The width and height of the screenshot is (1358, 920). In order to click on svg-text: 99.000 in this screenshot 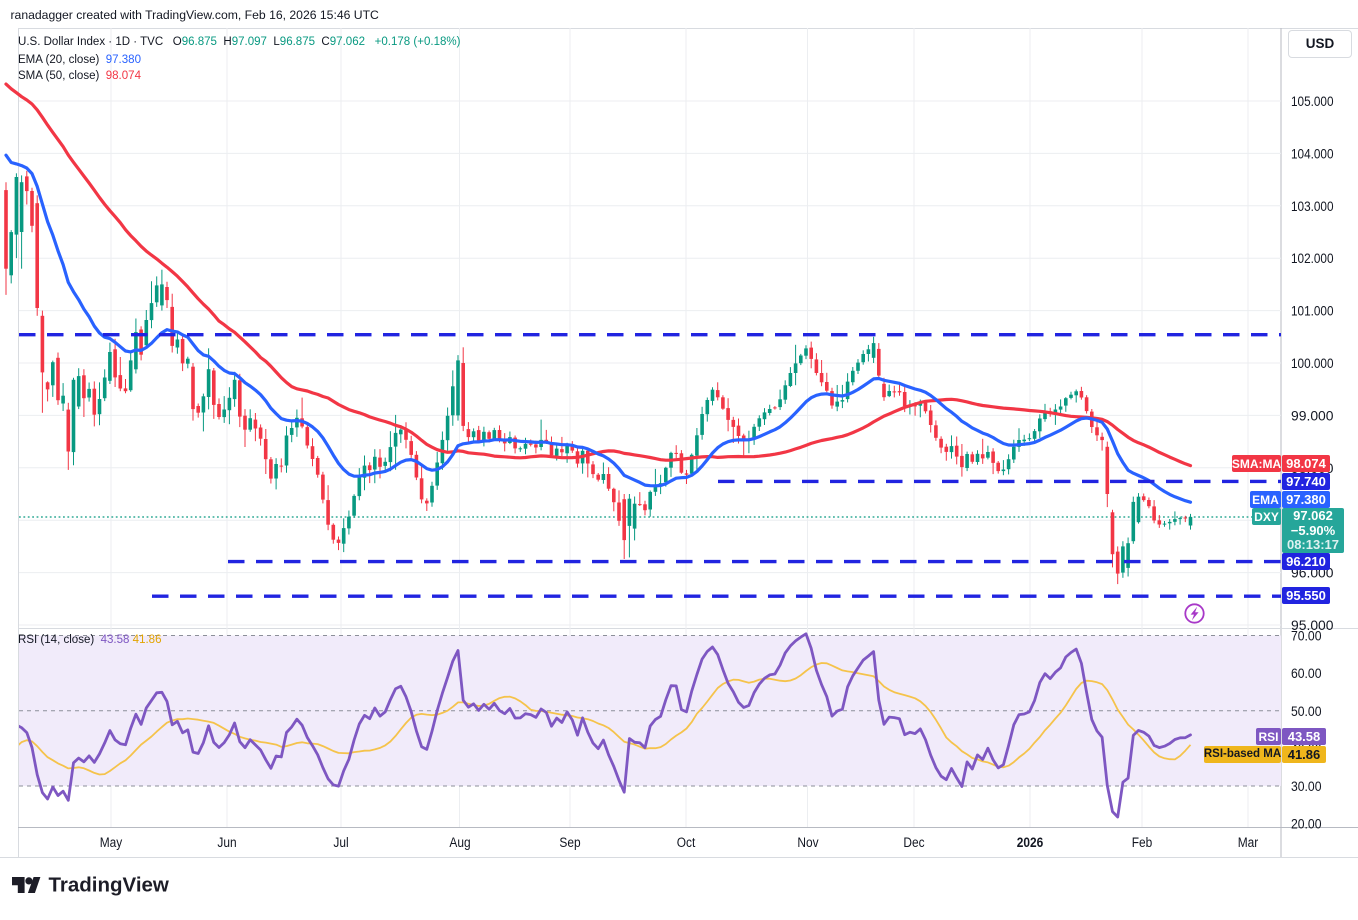, I will do `click(1312, 415)`.